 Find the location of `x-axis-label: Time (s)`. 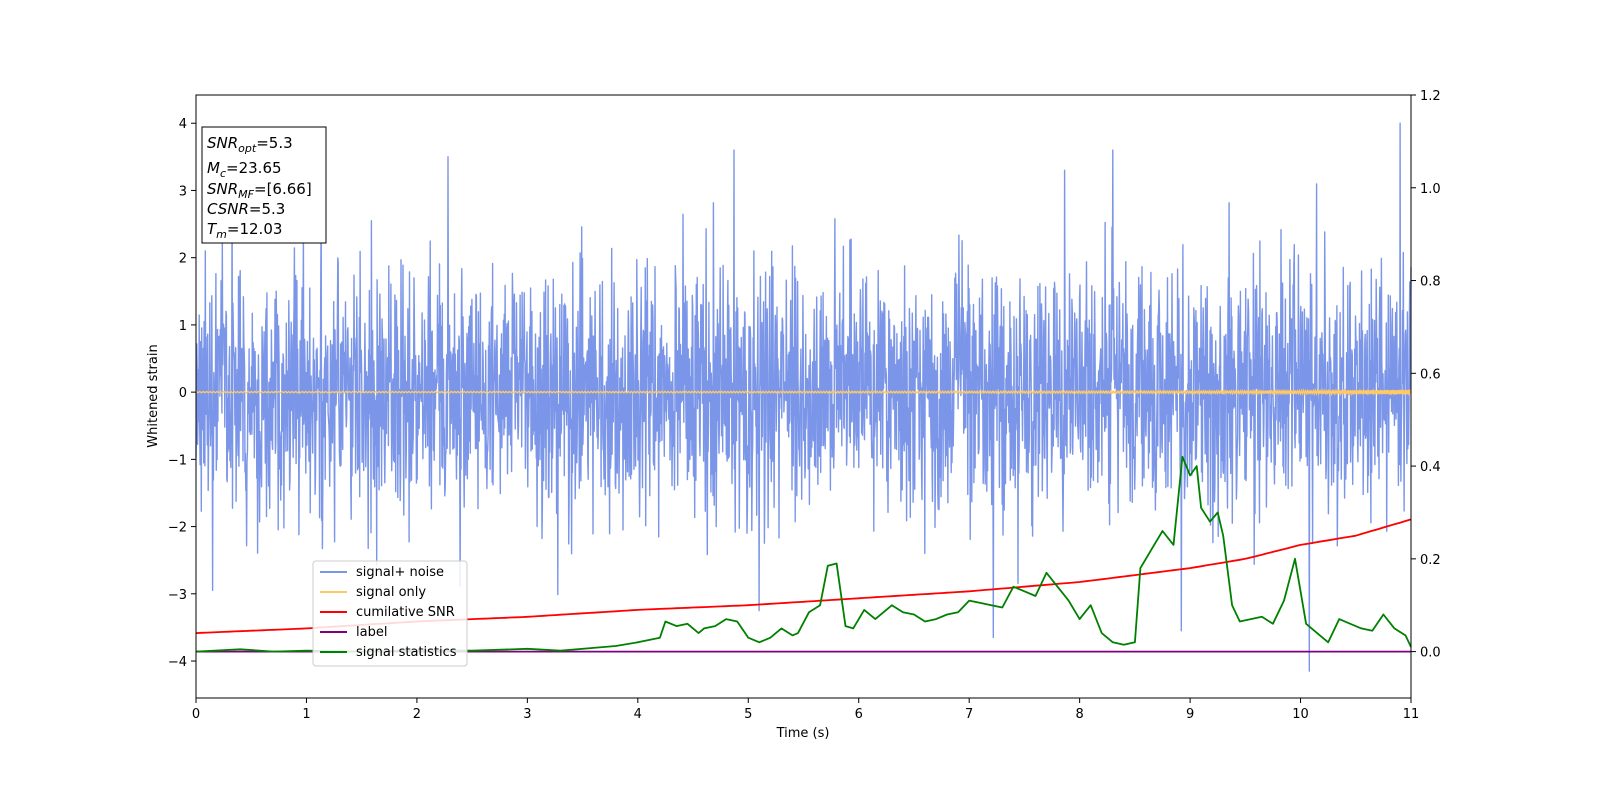

x-axis-label: Time (s) is located at coordinates (803, 733).